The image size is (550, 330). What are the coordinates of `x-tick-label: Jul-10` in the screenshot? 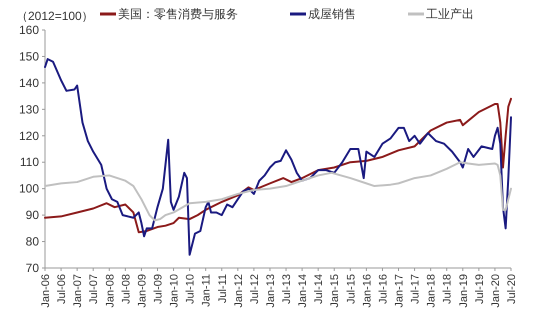 It's located at (190, 289).